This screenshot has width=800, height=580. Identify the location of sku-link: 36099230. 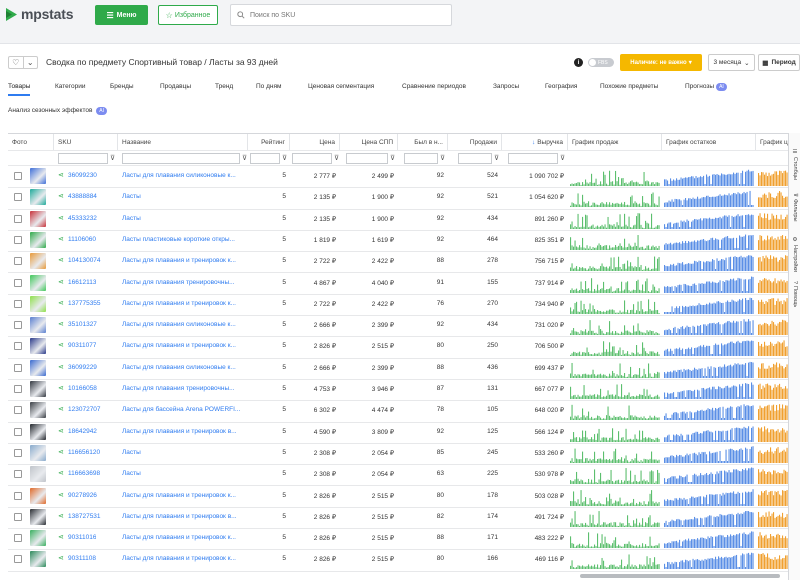
(82, 175).